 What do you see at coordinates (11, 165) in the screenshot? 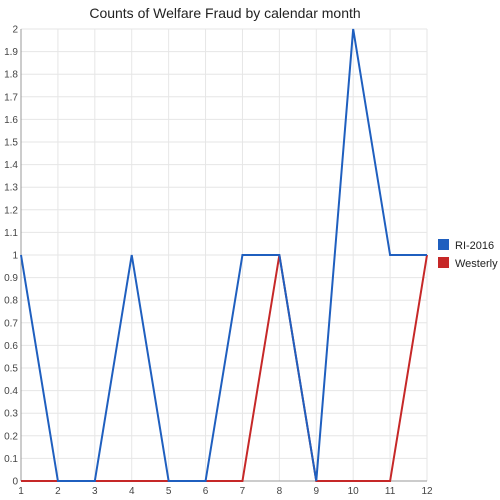
I see `y-tick-label: 1.4` at bounding box center [11, 165].